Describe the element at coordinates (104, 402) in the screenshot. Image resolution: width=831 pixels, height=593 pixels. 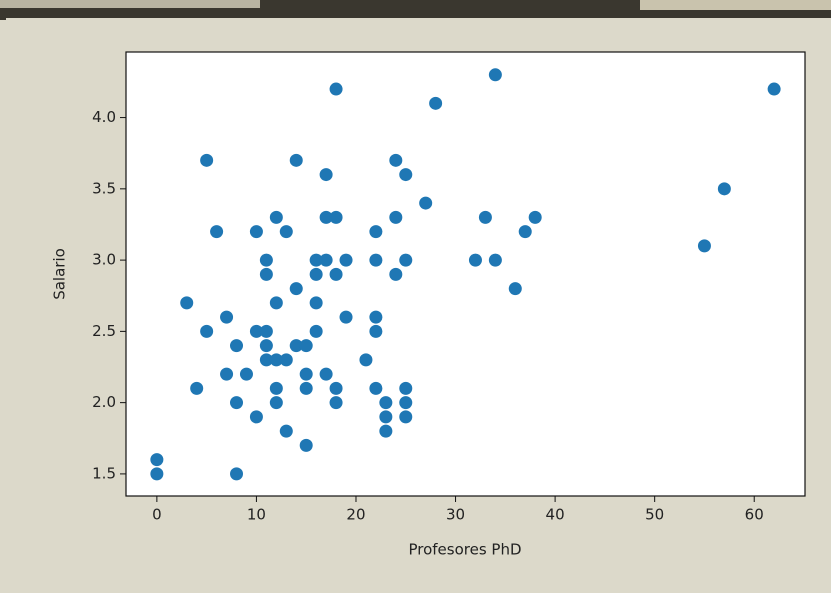
I see `y-tick-label: 2.0` at that location.